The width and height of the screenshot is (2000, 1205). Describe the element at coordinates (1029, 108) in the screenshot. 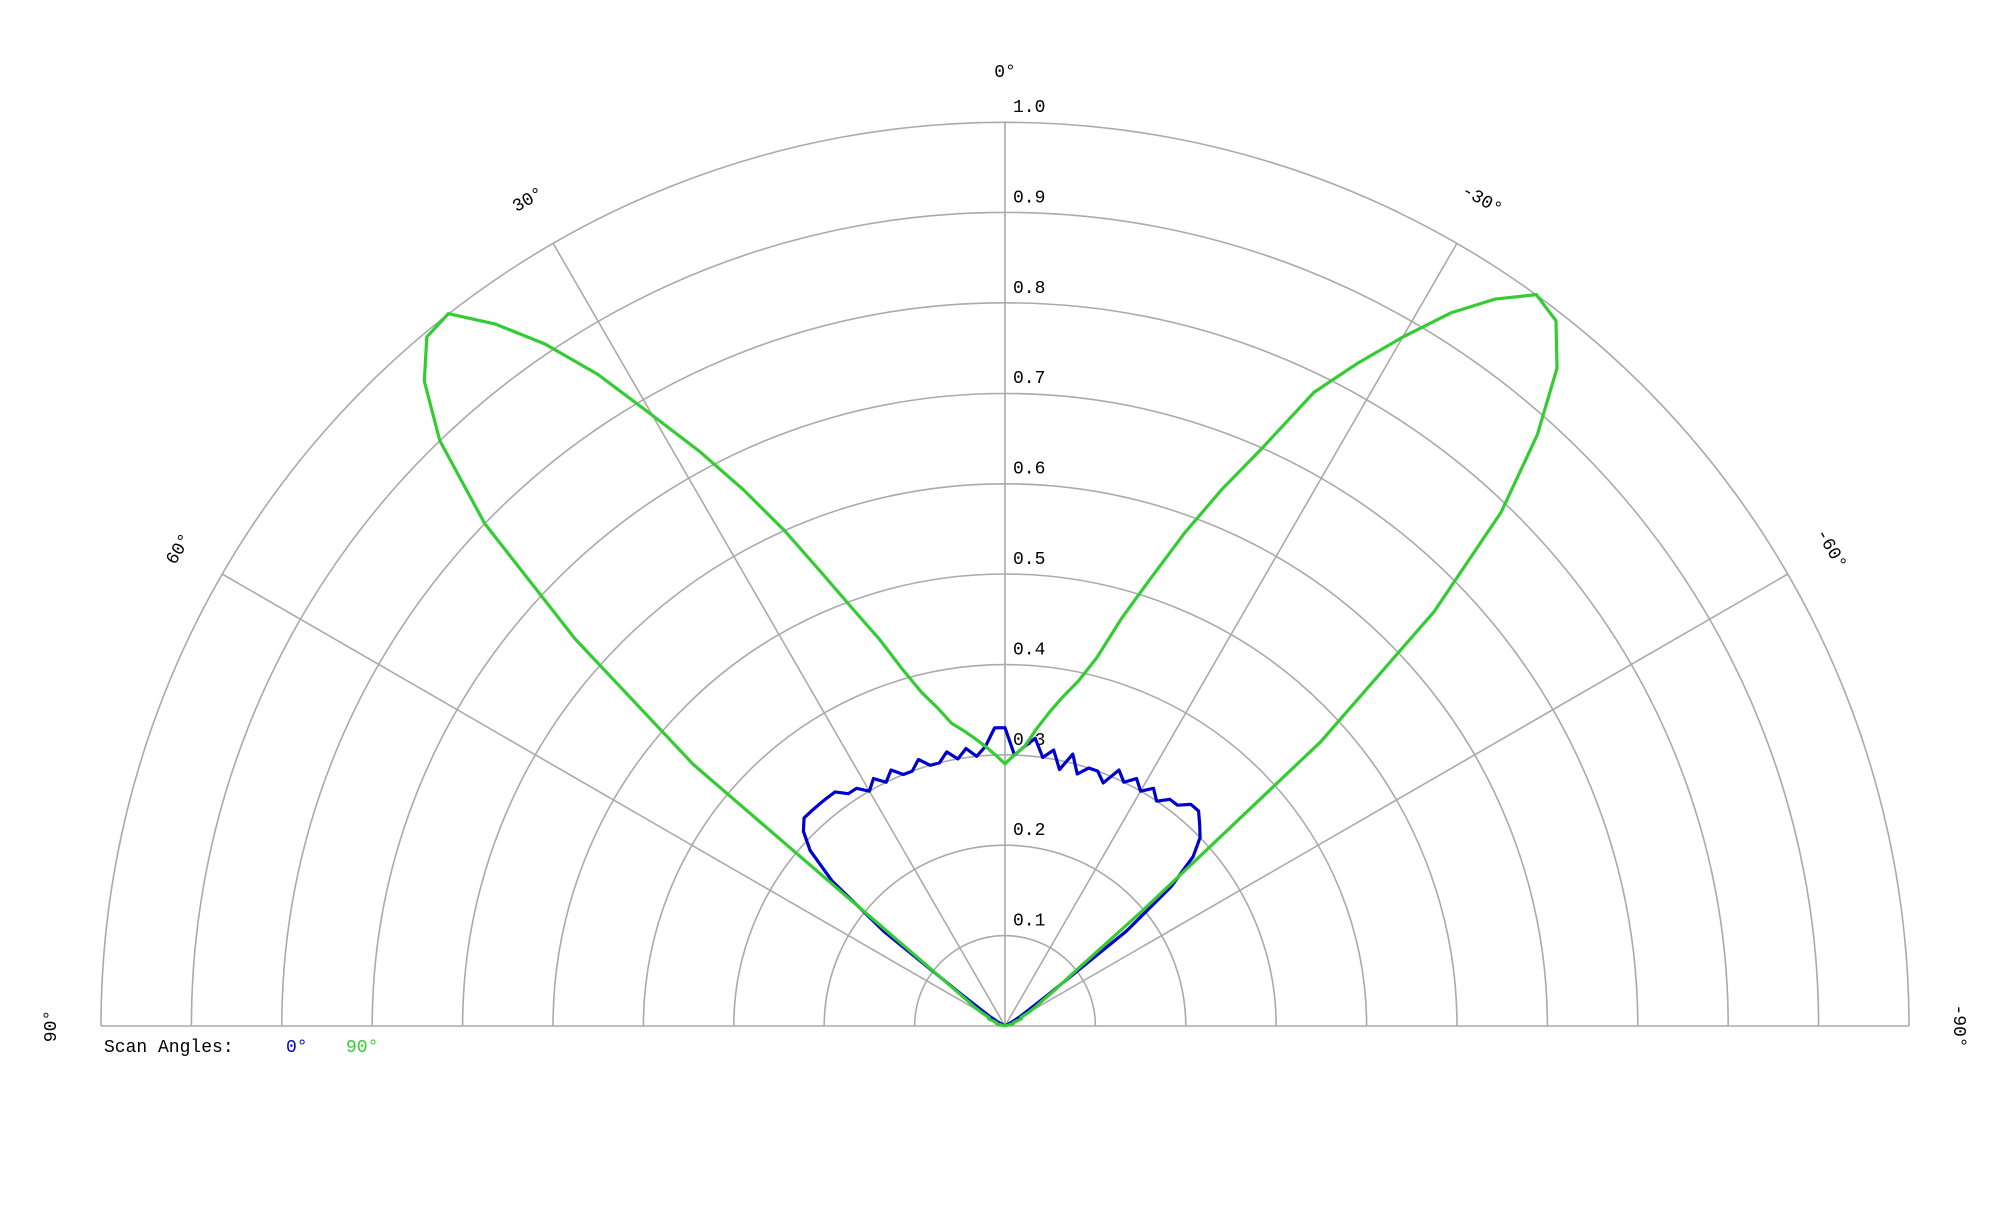

I see `r-tick-label: 1.0` at that location.